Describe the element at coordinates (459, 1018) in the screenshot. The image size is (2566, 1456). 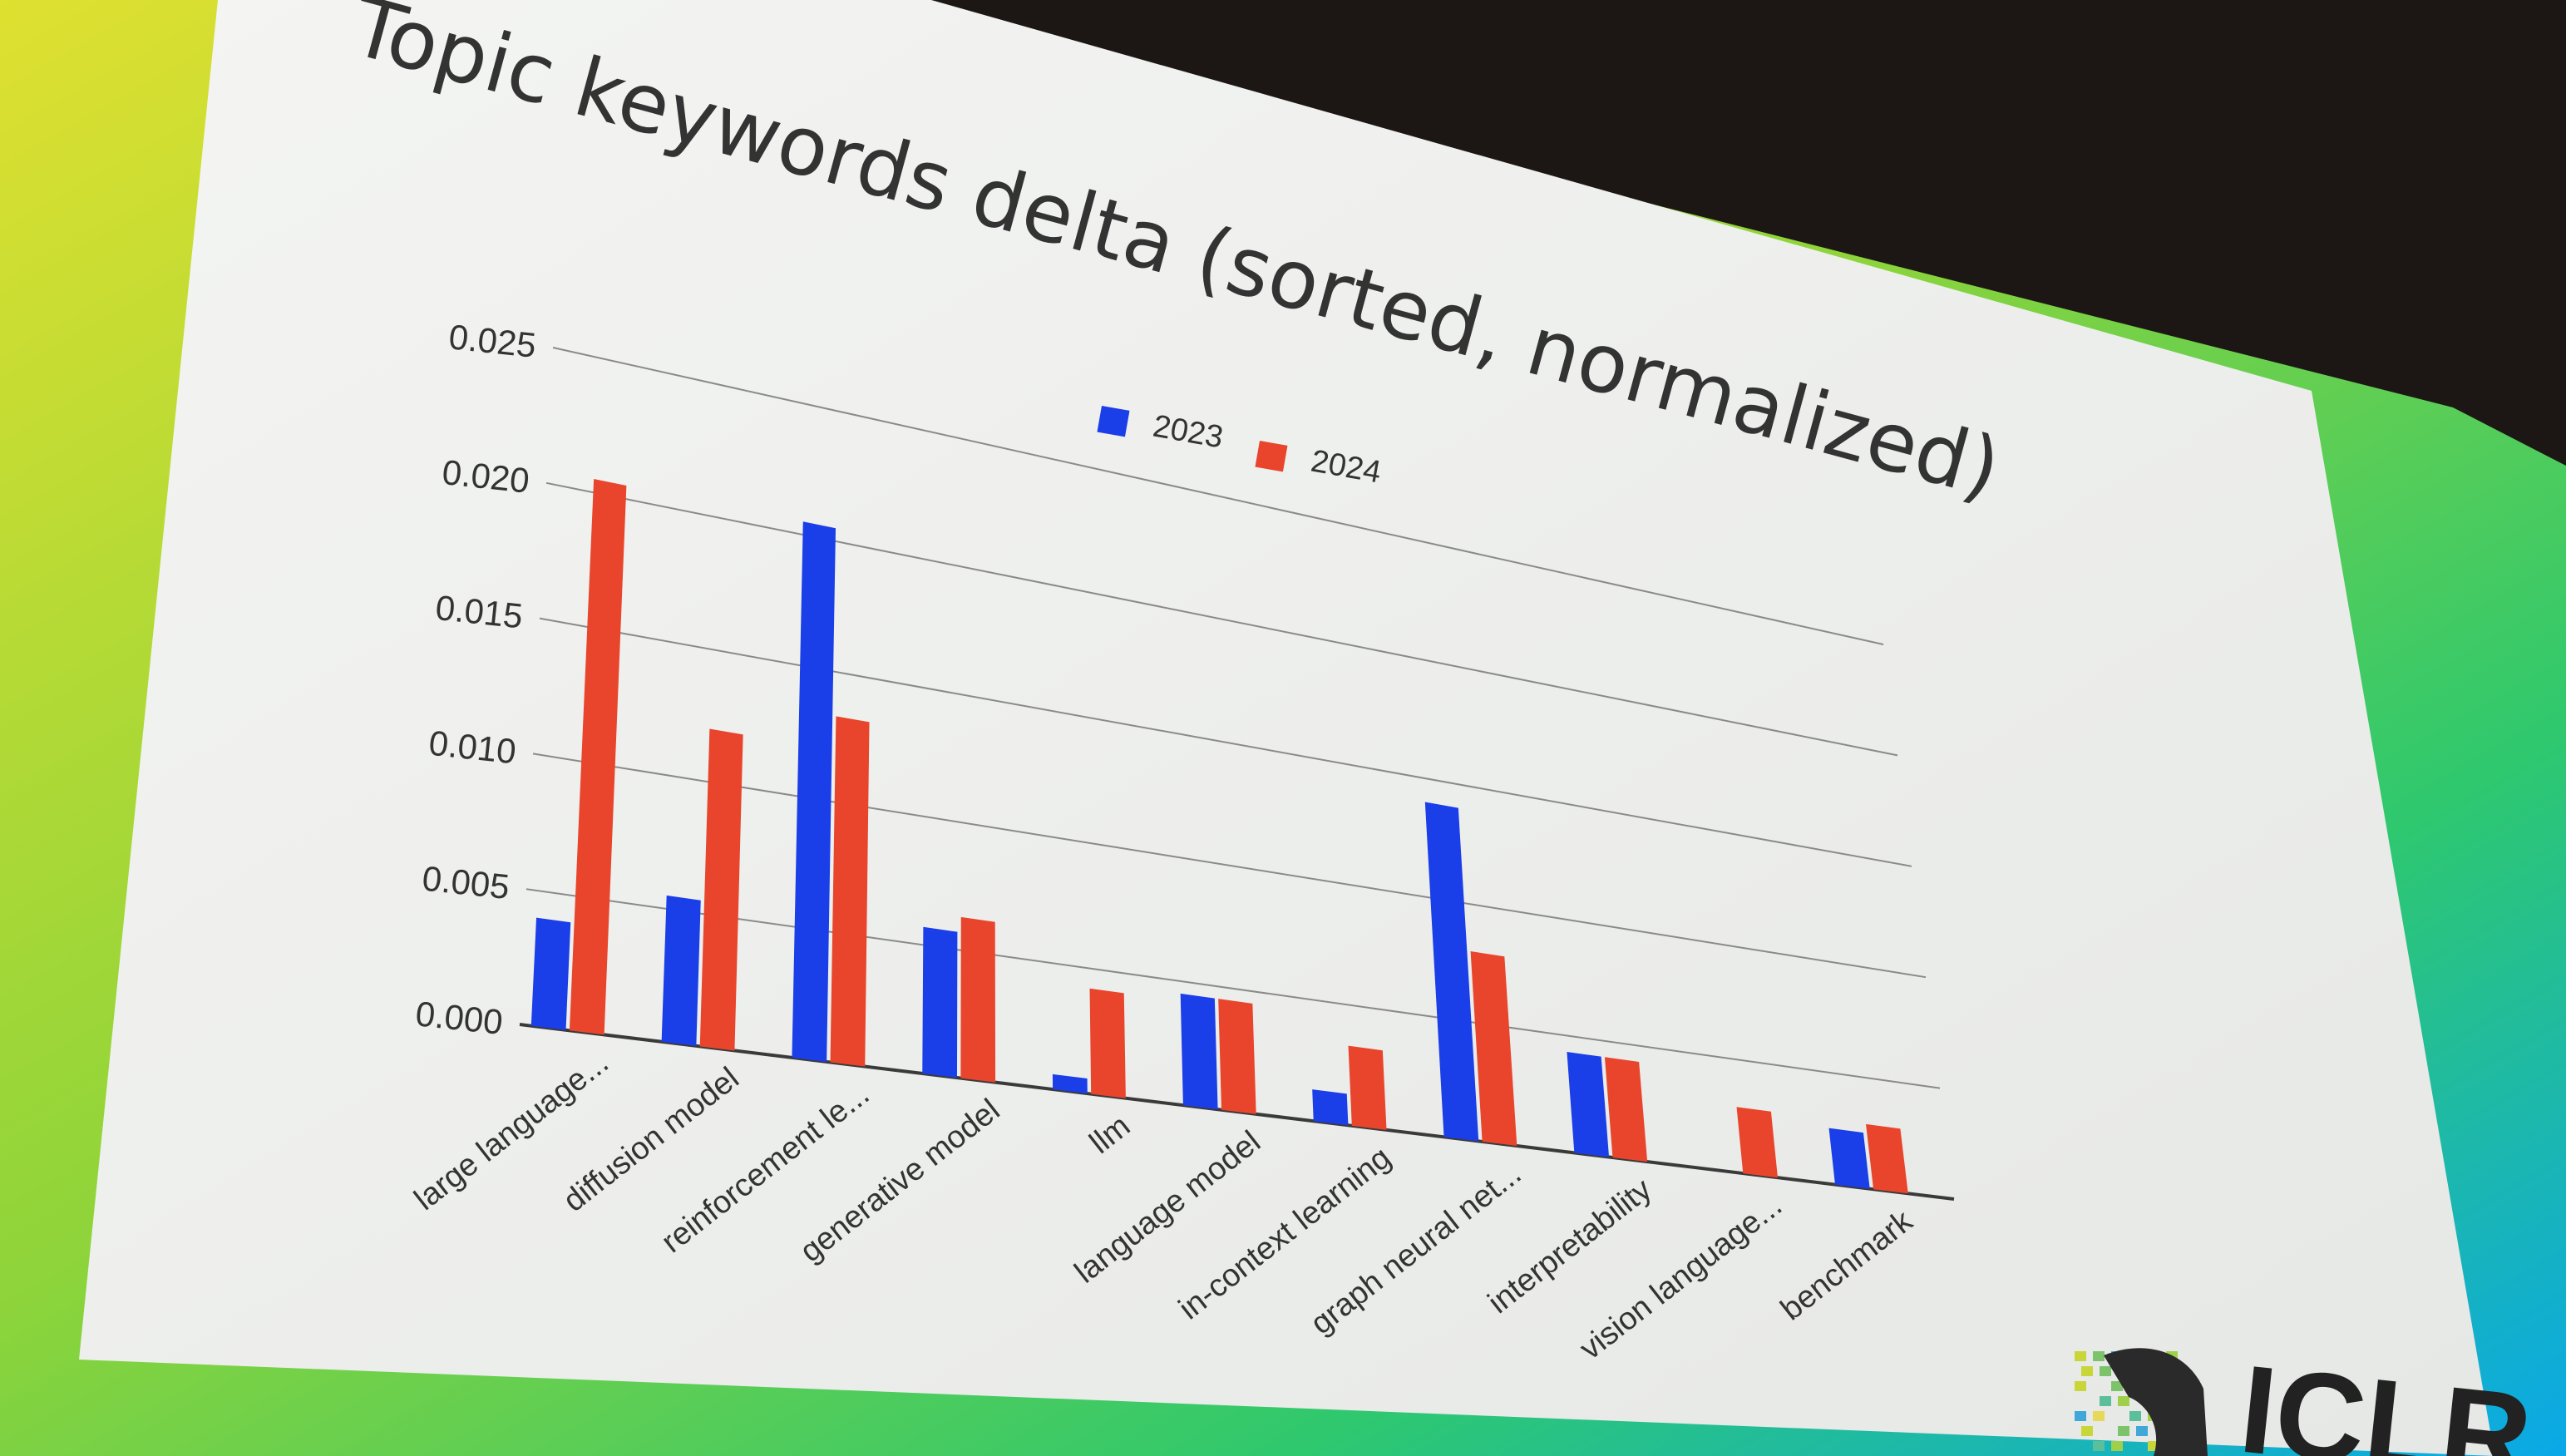
I see `y-tick-label: 0.000` at that location.